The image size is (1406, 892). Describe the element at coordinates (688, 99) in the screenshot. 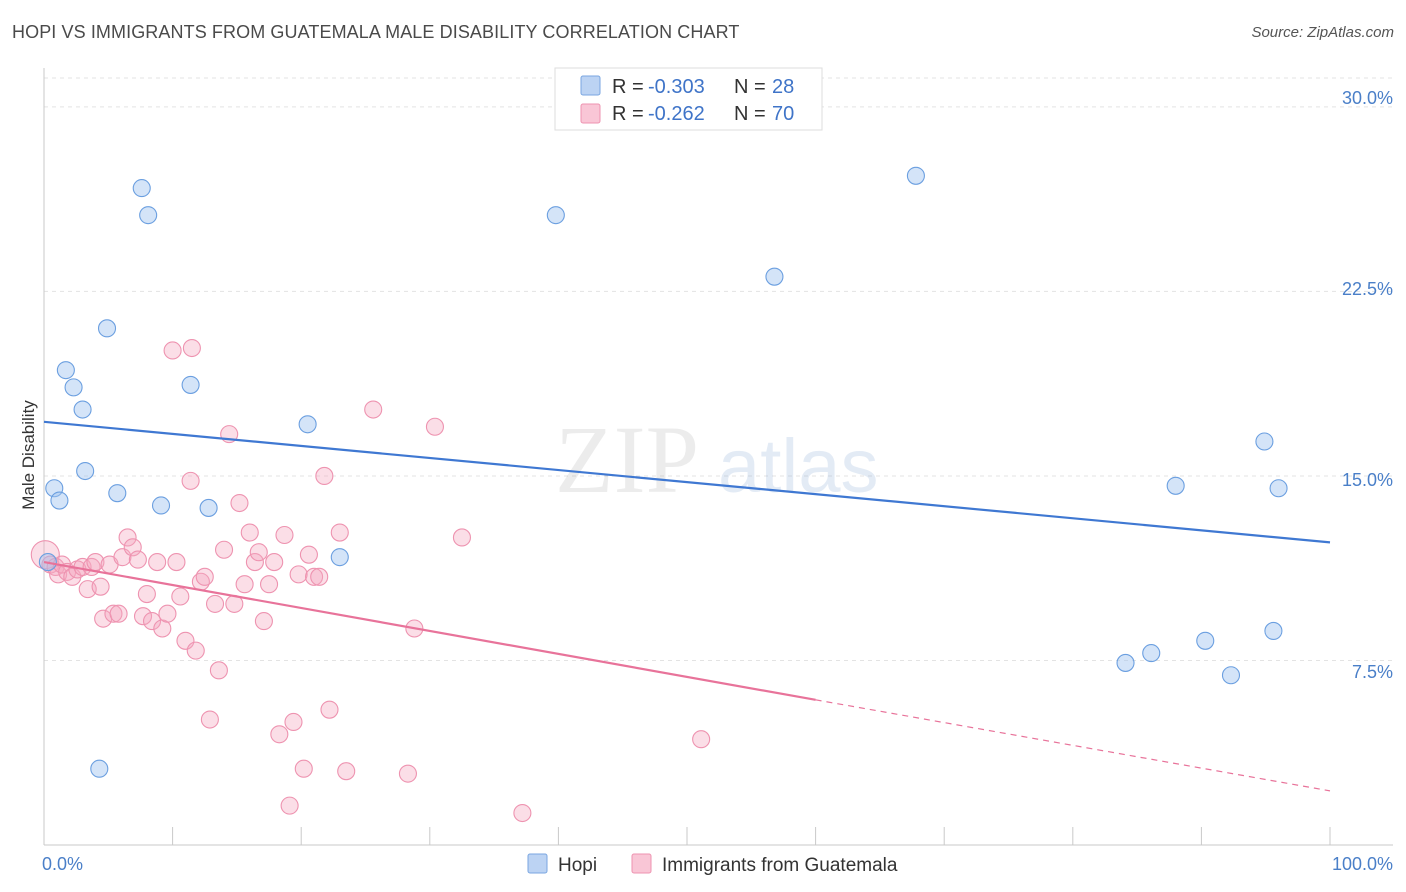

I see `legend-box: R = -0.303 N = 28 R = -0.262 N = 70` at that location.